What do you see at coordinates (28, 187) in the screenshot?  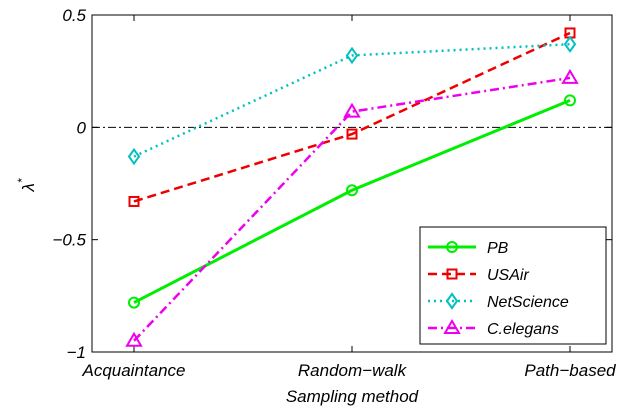 I see `y-axis-title-main: λ` at bounding box center [28, 187].